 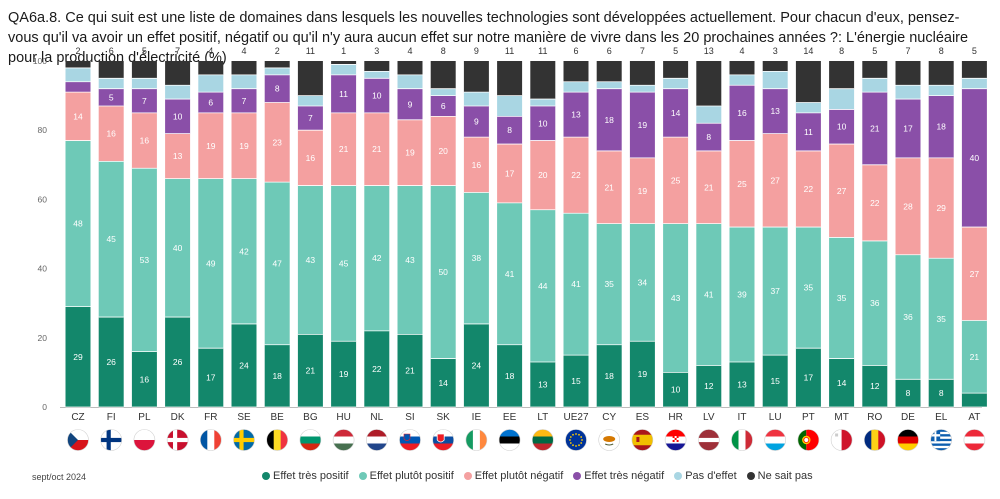 What do you see at coordinates (476, 51) in the screenshot?
I see `top-value-label: 9` at bounding box center [476, 51].